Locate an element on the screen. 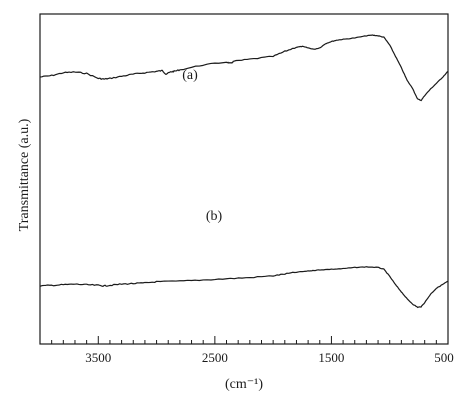 This screenshot has width=474, height=405. series-label-b: (b) is located at coordinates (214, 216).